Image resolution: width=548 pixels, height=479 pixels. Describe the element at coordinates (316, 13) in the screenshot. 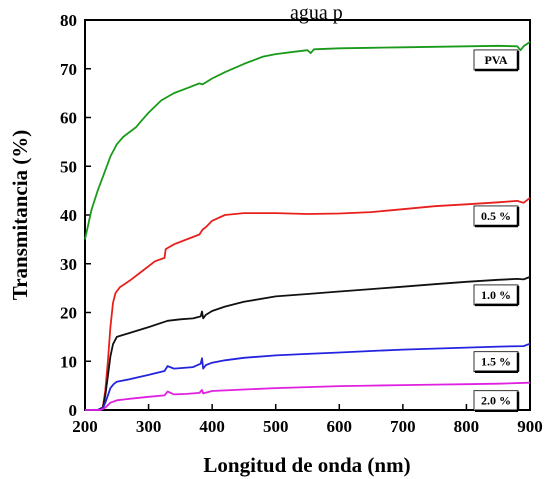

I see `chart-title-fragment: agua p` at that location.